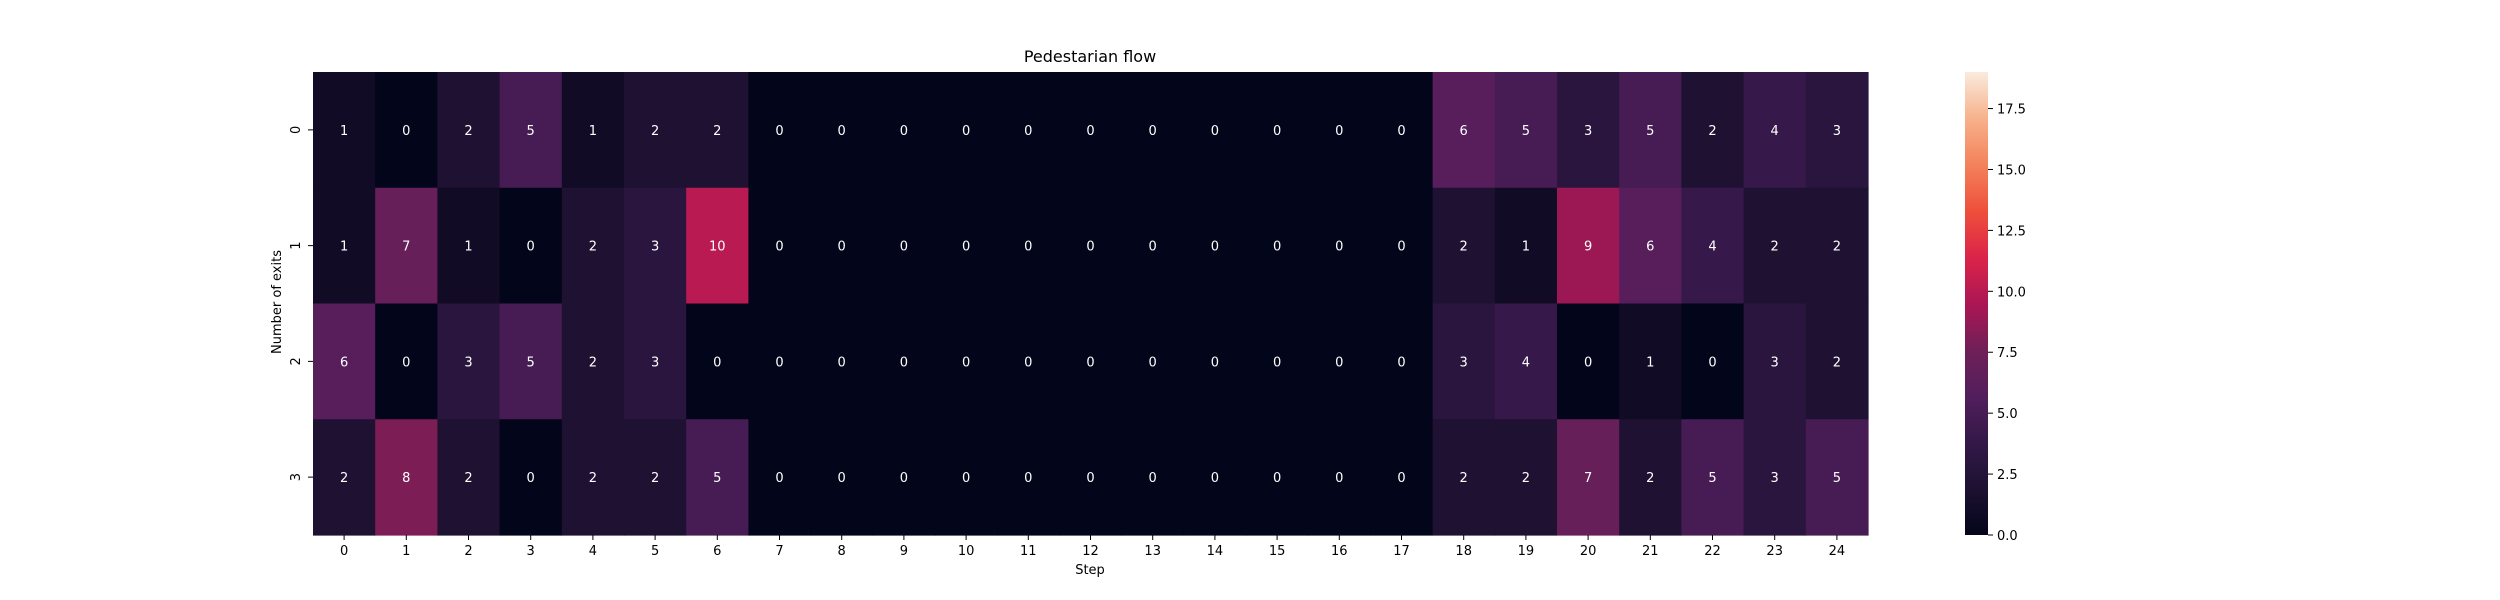 The width and height of the screenshot is (2500, 600). I want to click on x-tick-label: 23, so click(1774, 551).